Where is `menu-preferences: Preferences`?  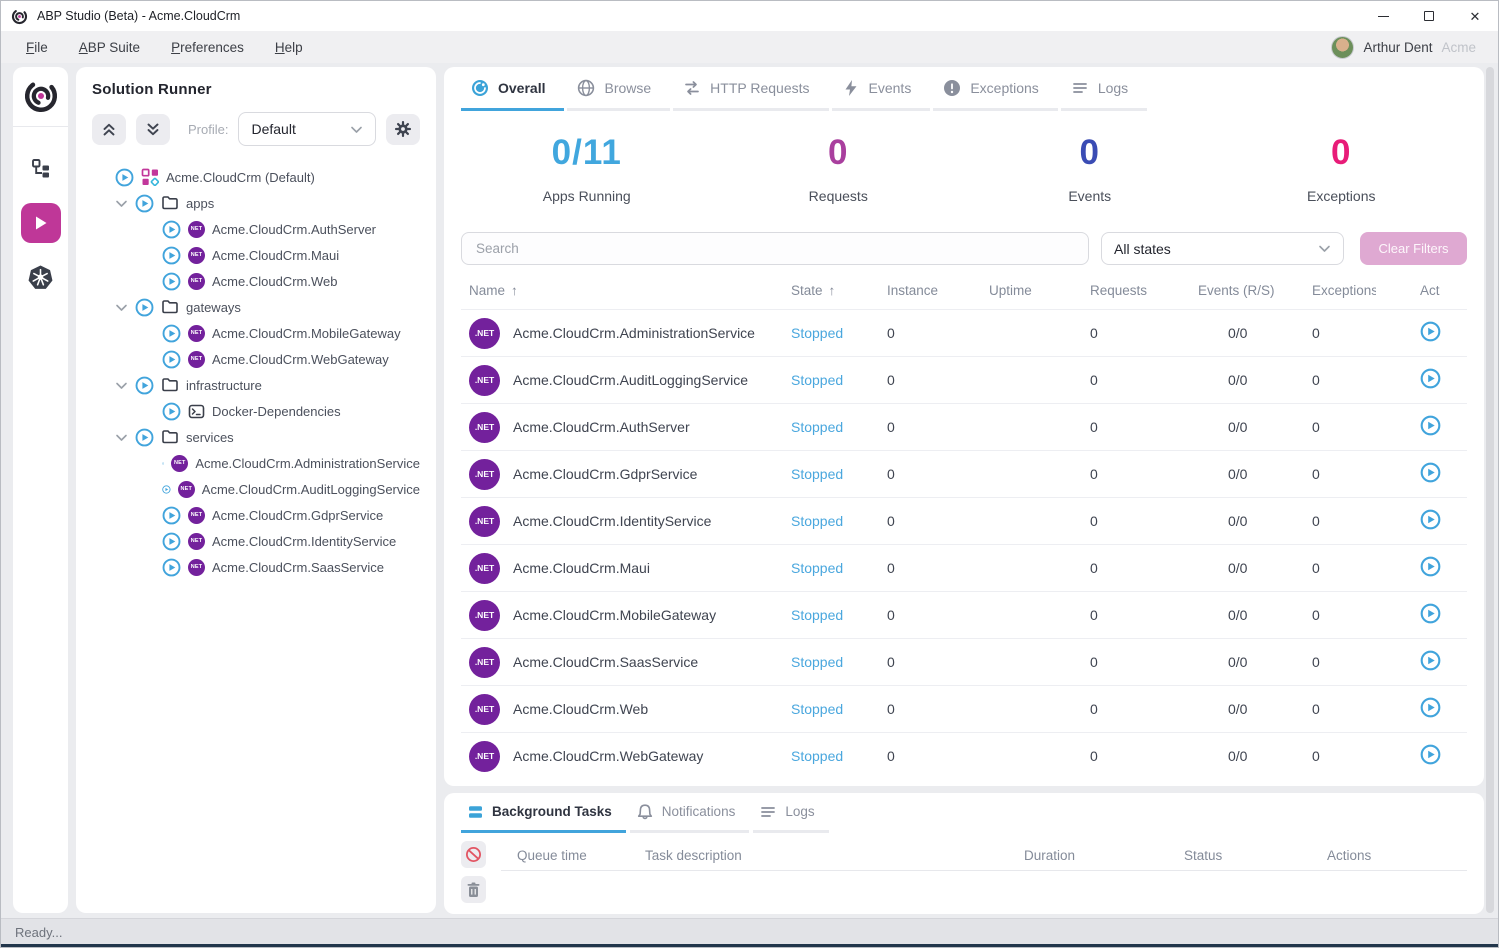
menu-preferences: Preferences is located at coordinates (207, 47).